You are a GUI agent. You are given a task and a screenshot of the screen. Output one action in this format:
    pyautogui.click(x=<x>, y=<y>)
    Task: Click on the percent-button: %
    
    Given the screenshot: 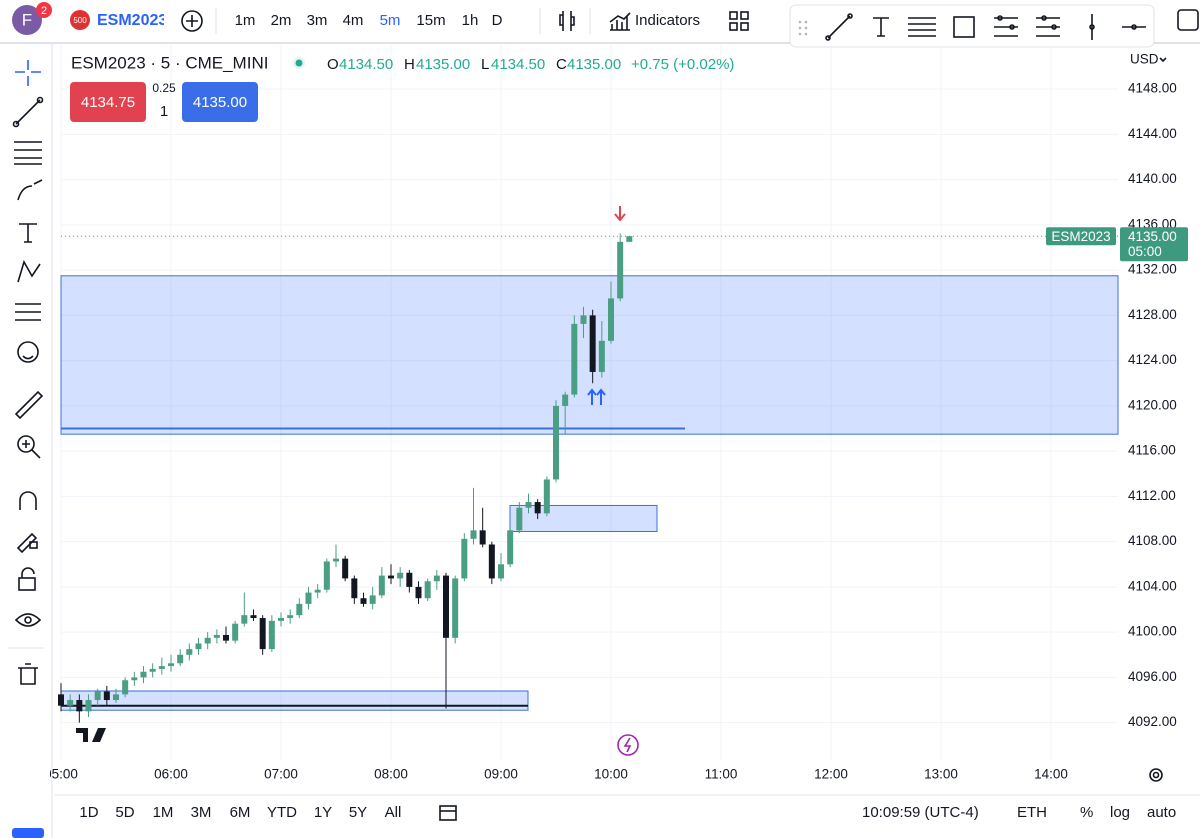 What is the action you would take?
    pyautogui.click(x=1086, y=812)
    